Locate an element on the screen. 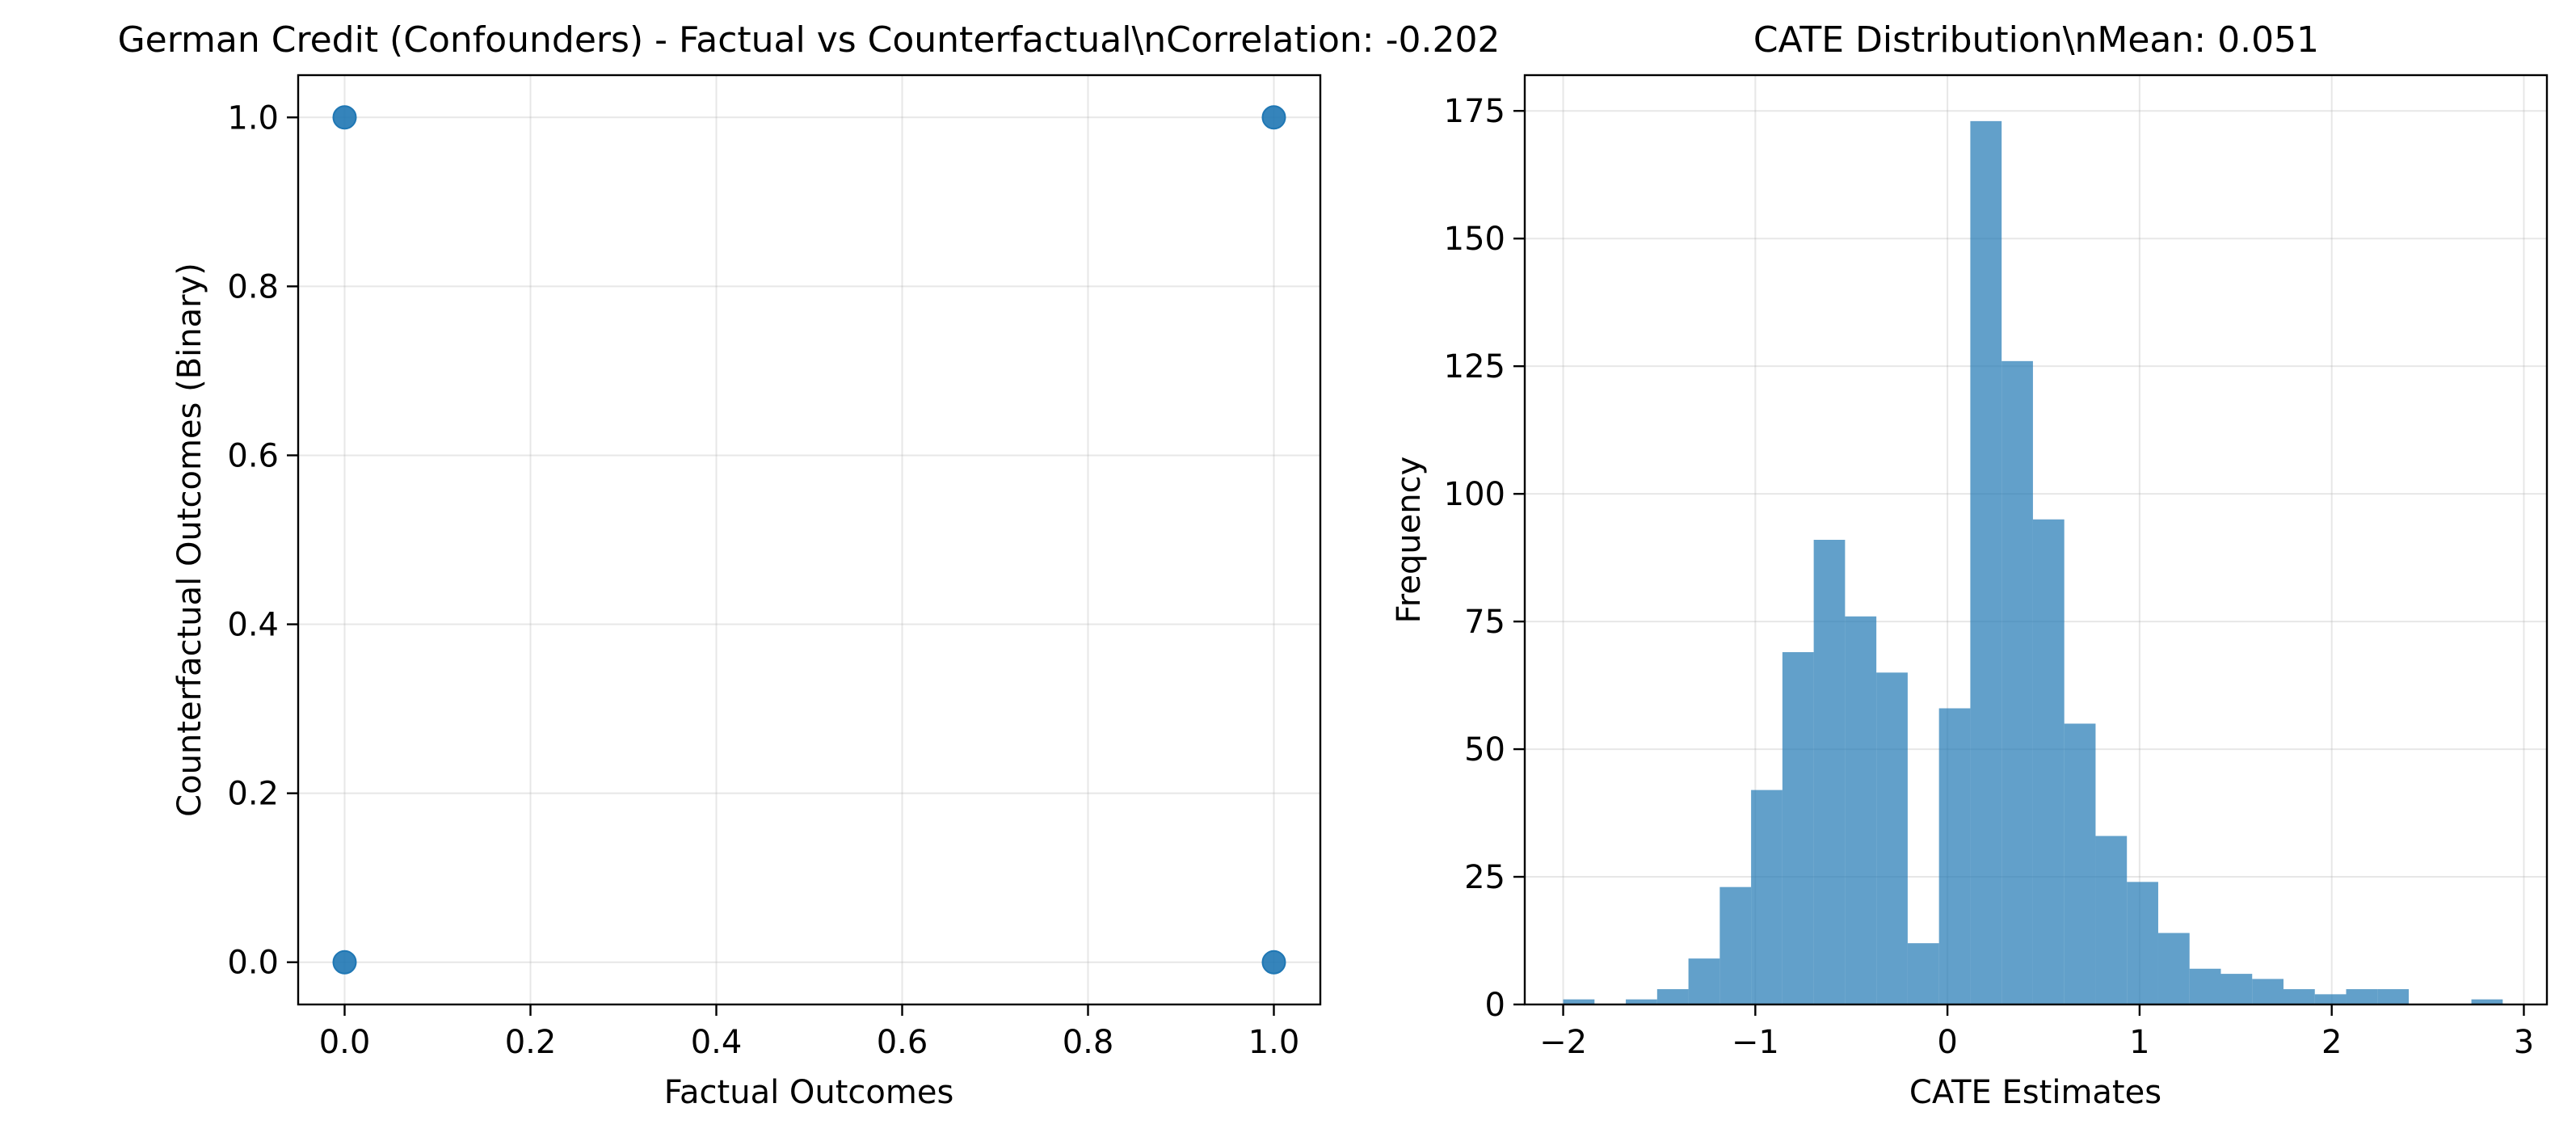 The image size is (2576, 1137). right-x-tick-label: 2 is located at coordinates (2331, 1043).